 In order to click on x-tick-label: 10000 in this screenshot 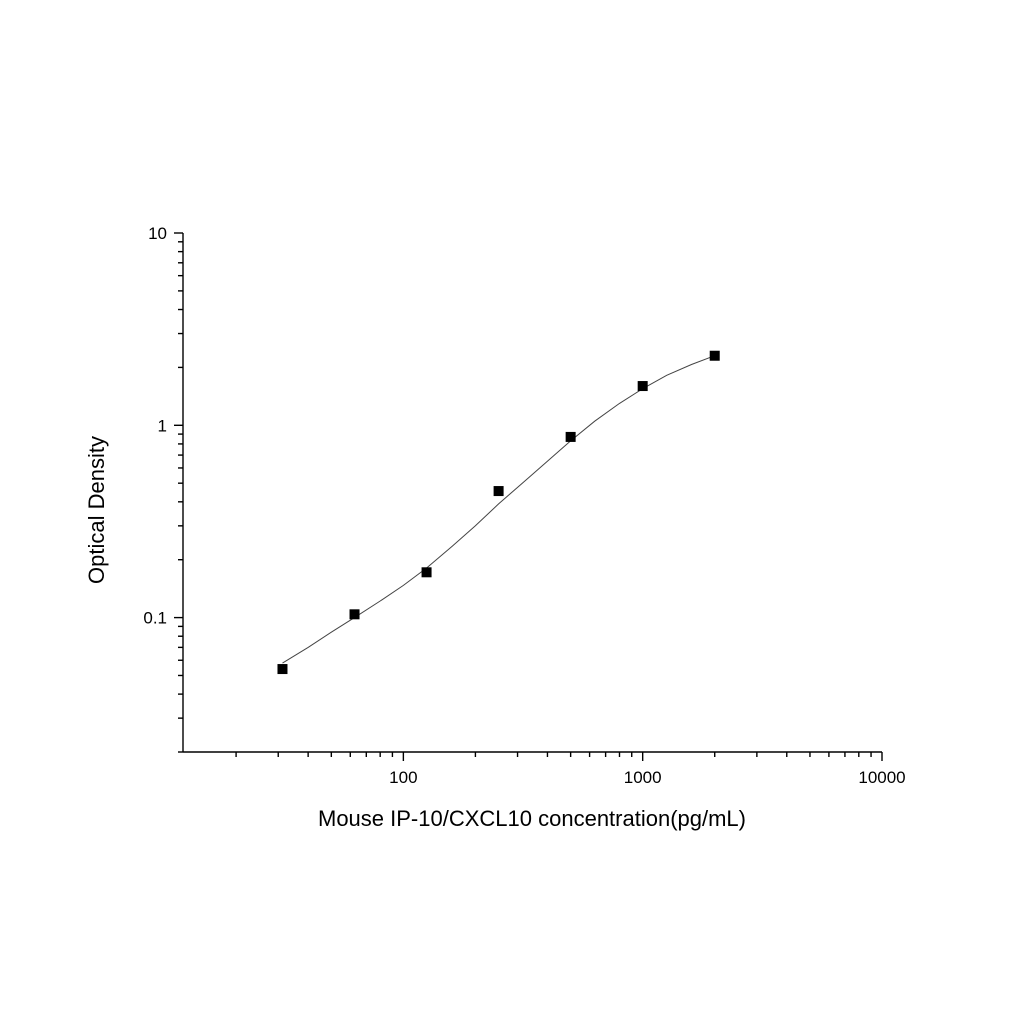, I will do `click(881, 777)`.